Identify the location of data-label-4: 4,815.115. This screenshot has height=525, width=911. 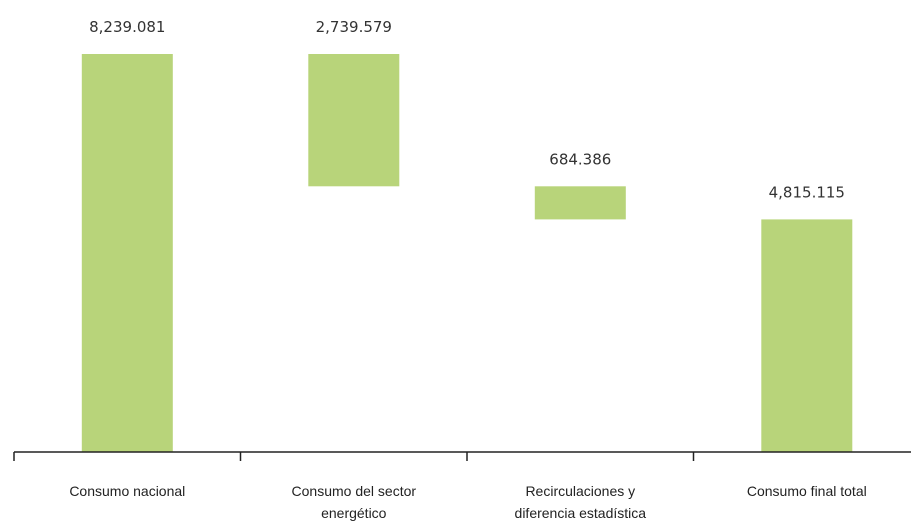
(807, 192).